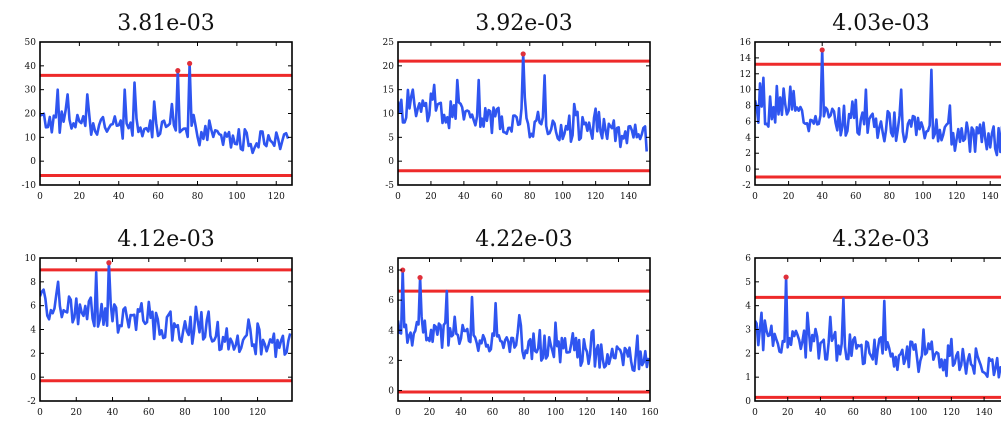 The width and height of the screenshot is (1001, 430). Describe the element at coordinates (880, 23) in the screenshot. I see `chart-title: 4.03e-03` at that location.